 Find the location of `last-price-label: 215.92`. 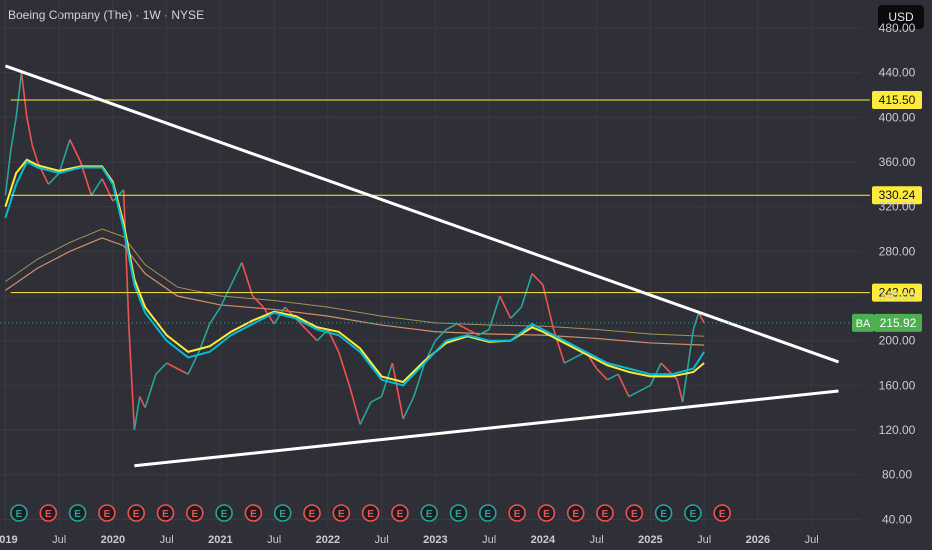

last-price-label: 215.92 is located at coordinates (898, 323).